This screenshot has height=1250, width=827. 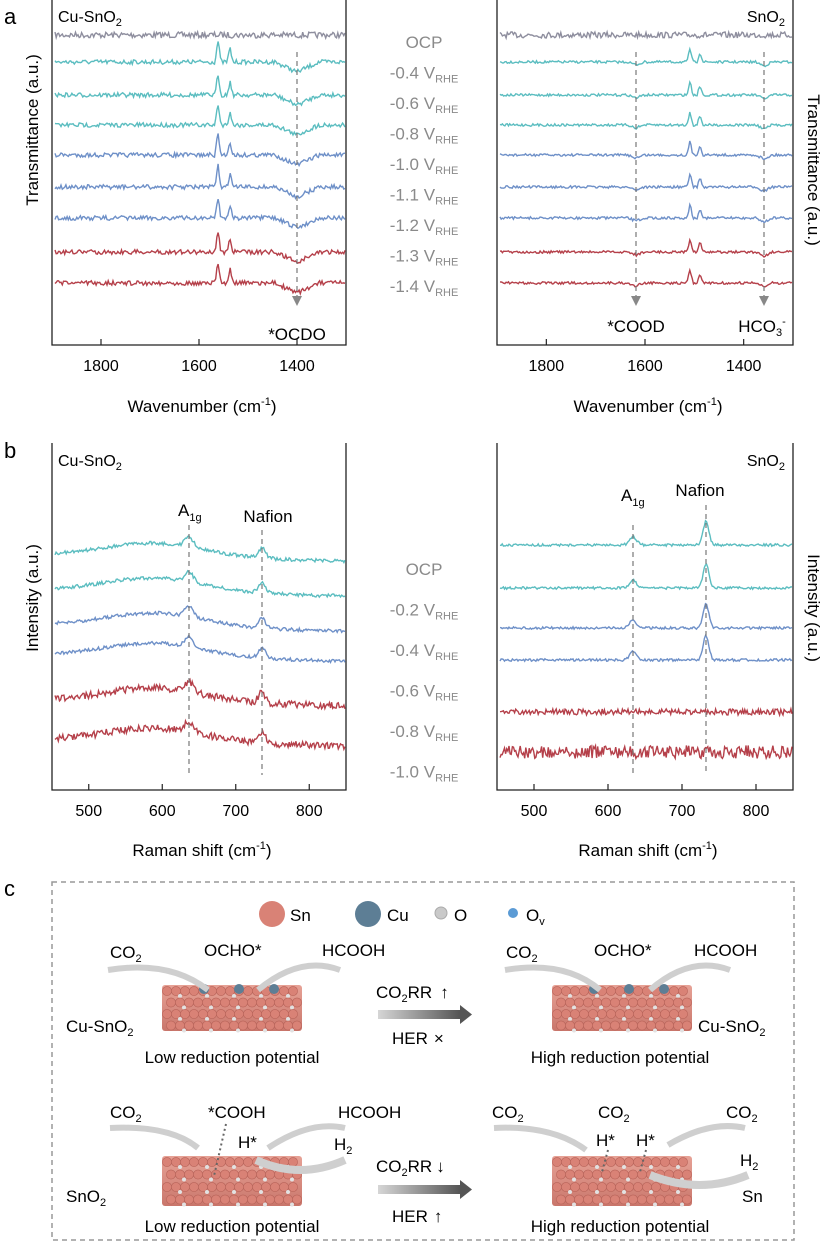 I want to click on raman-left-tick-label: 800, so click(x=309, y=811).